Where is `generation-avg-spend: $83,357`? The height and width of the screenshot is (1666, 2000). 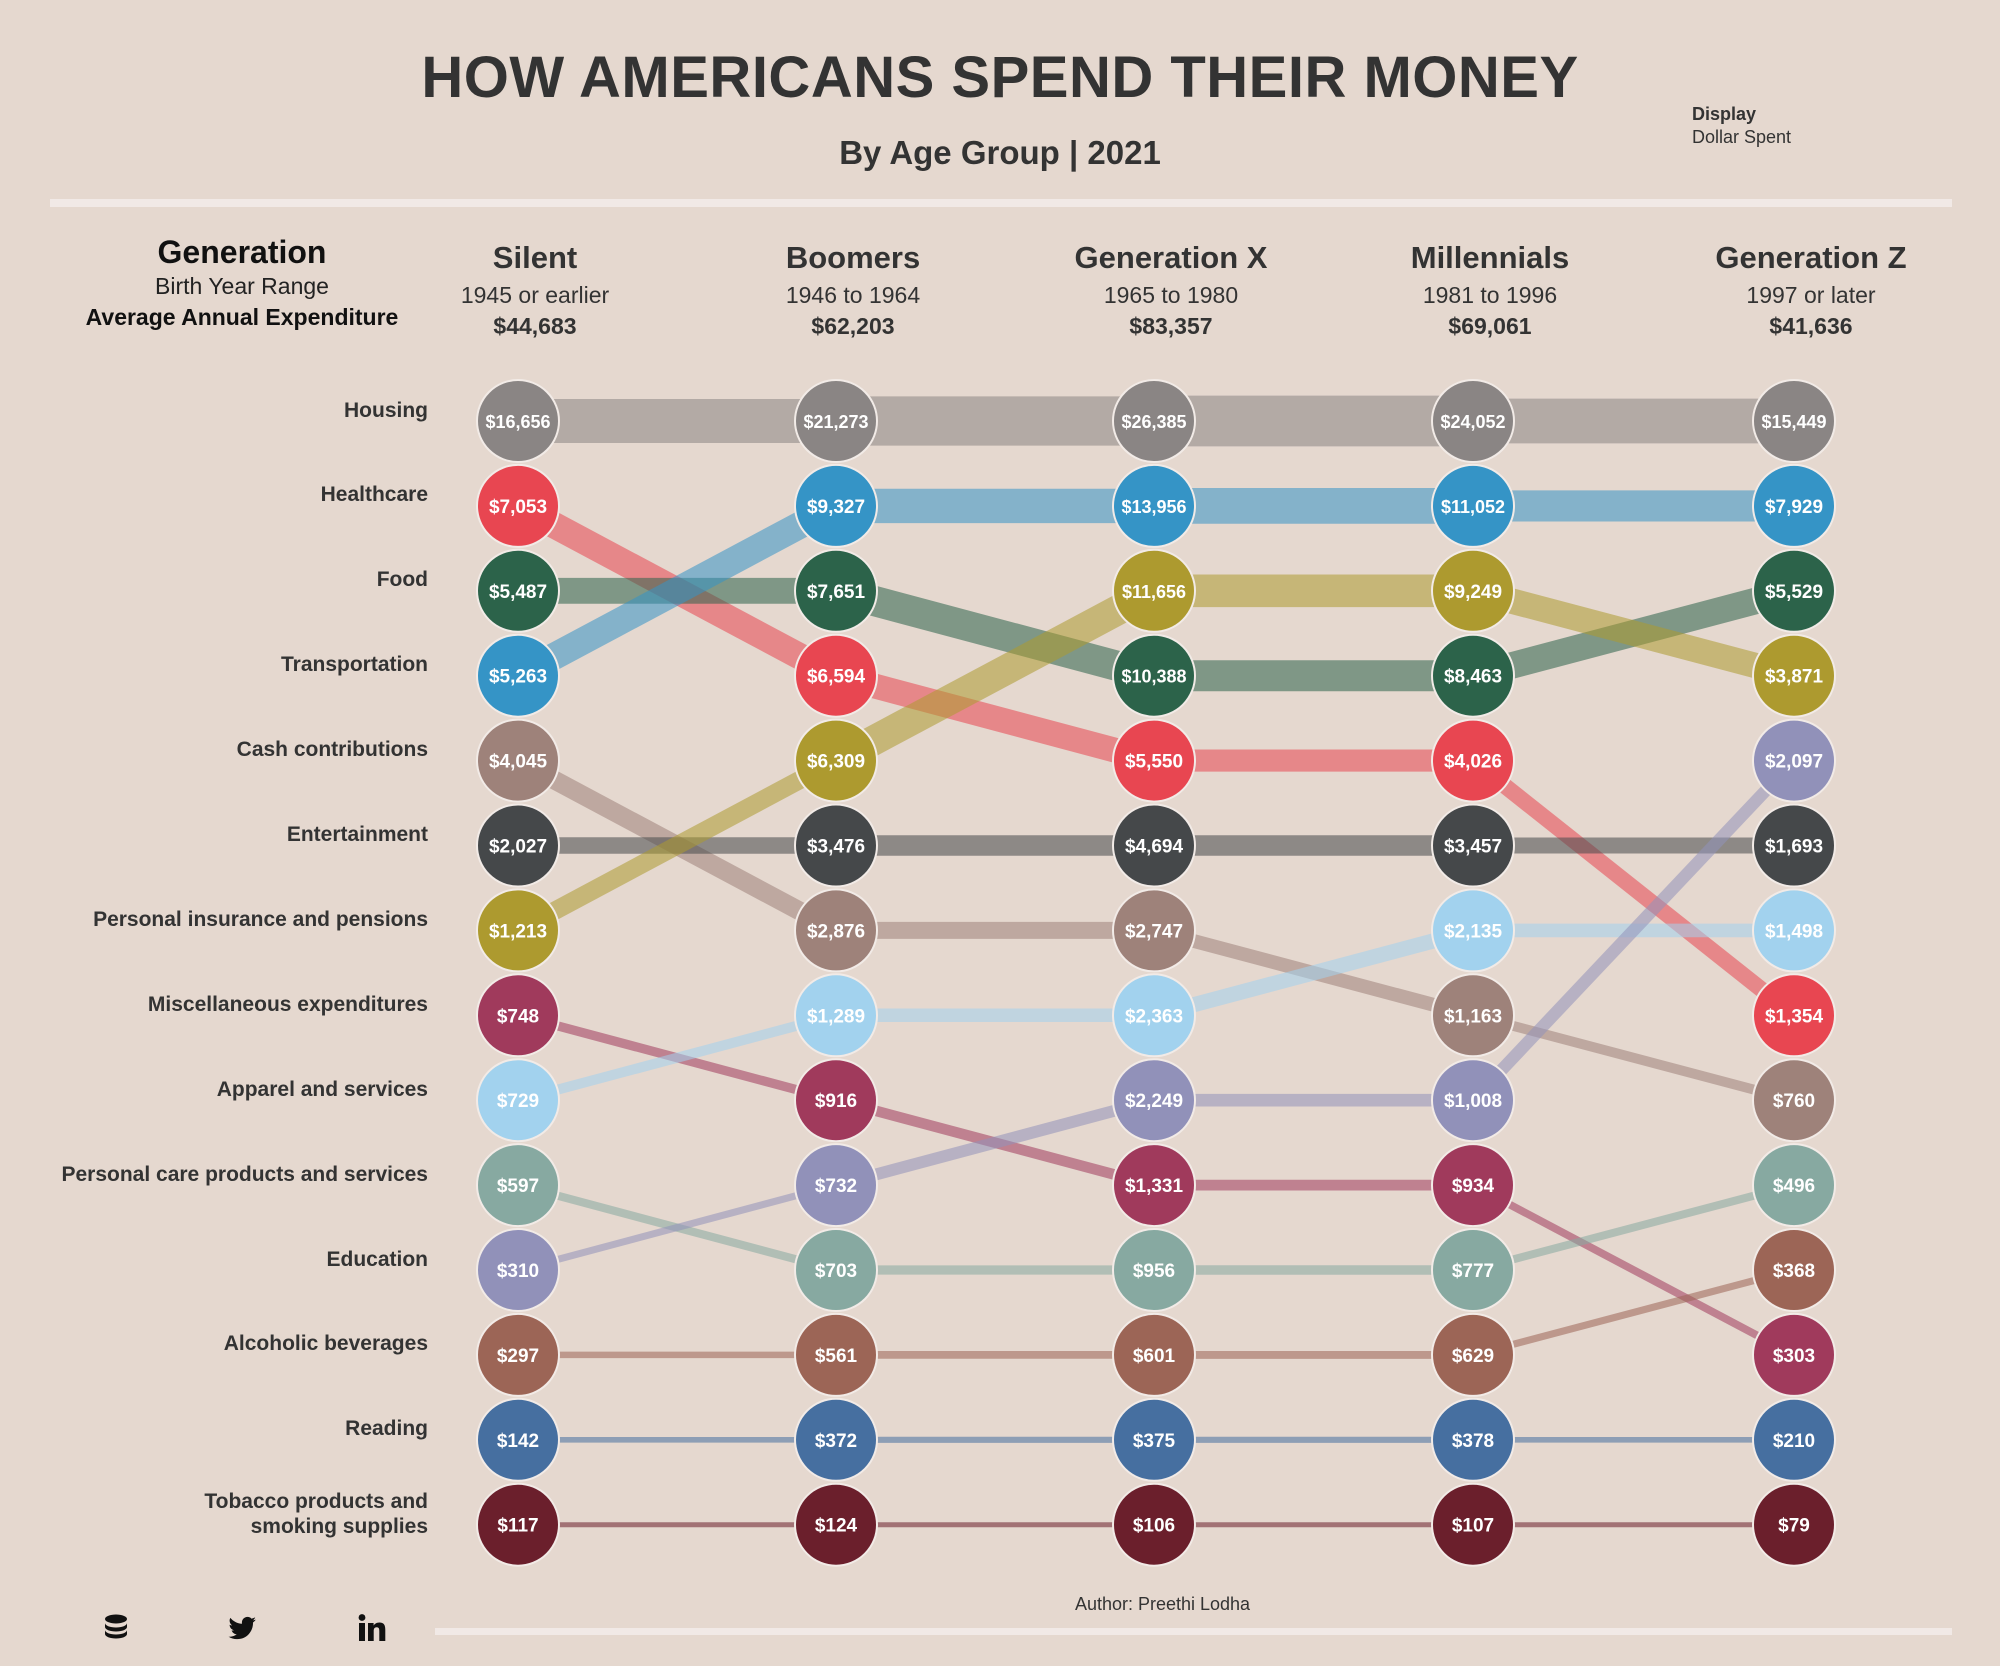
generation-avg-spend: $83,357 is located at coordinates (1171, 326).